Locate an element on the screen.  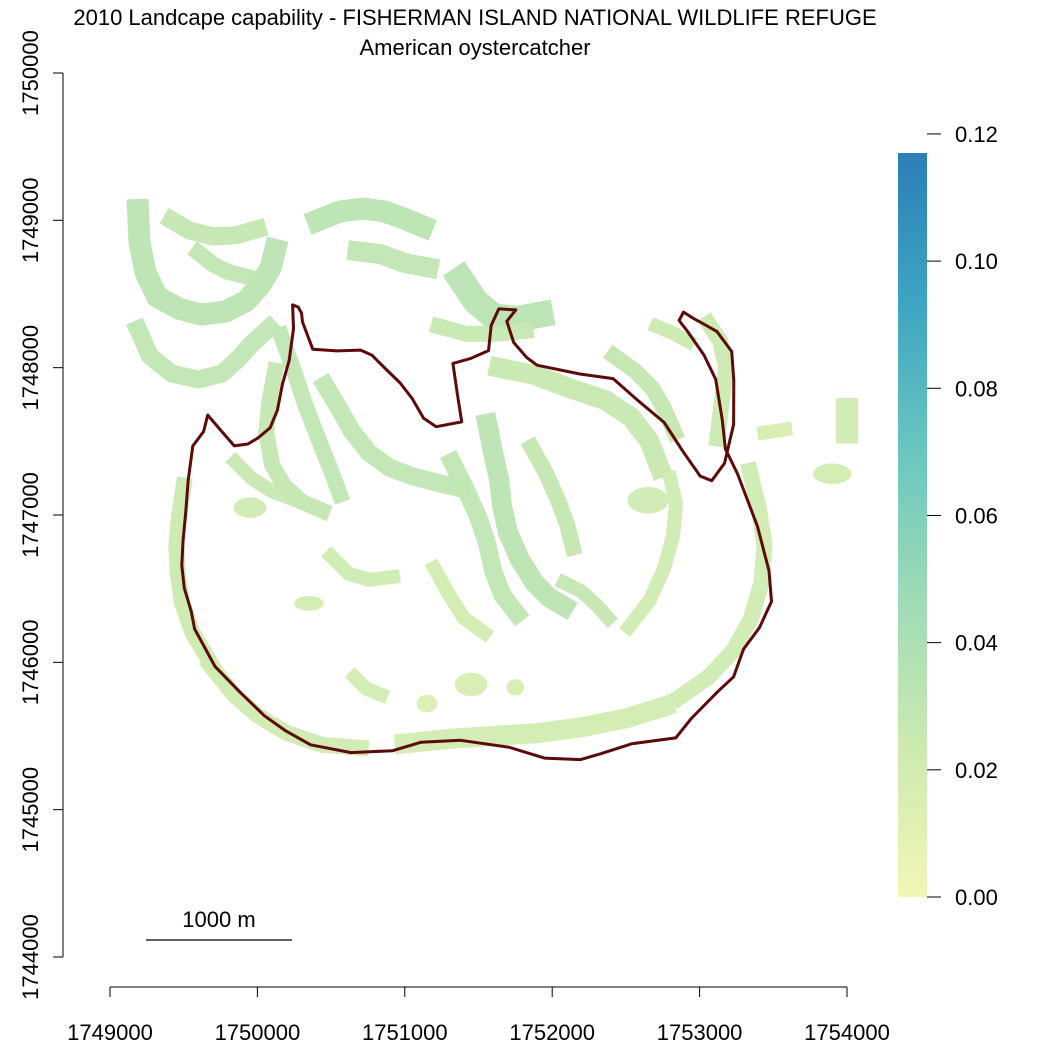
legend-tick-label: 0.10 is located at coordinates (976, 261).